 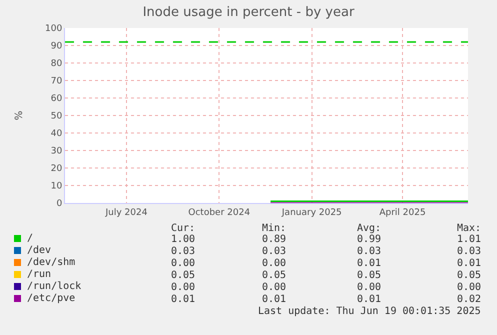 I want to click on text: Min:, so click(x=274, y=228).